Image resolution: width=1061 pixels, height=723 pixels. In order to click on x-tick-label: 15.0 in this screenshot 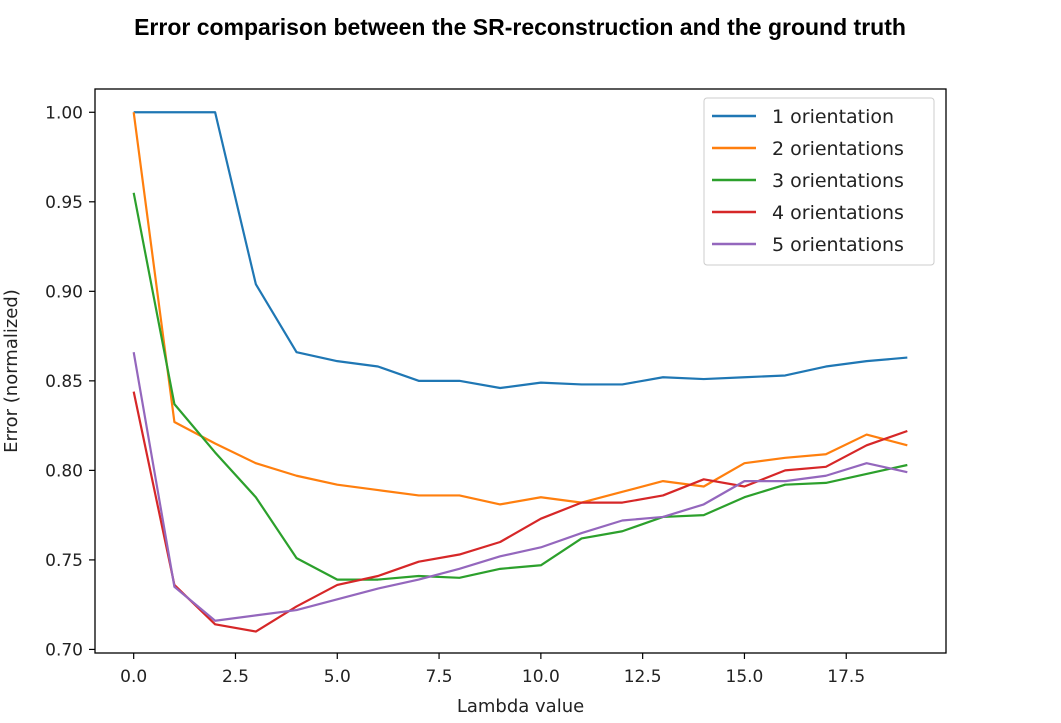, I will do `click(745, 677)`.